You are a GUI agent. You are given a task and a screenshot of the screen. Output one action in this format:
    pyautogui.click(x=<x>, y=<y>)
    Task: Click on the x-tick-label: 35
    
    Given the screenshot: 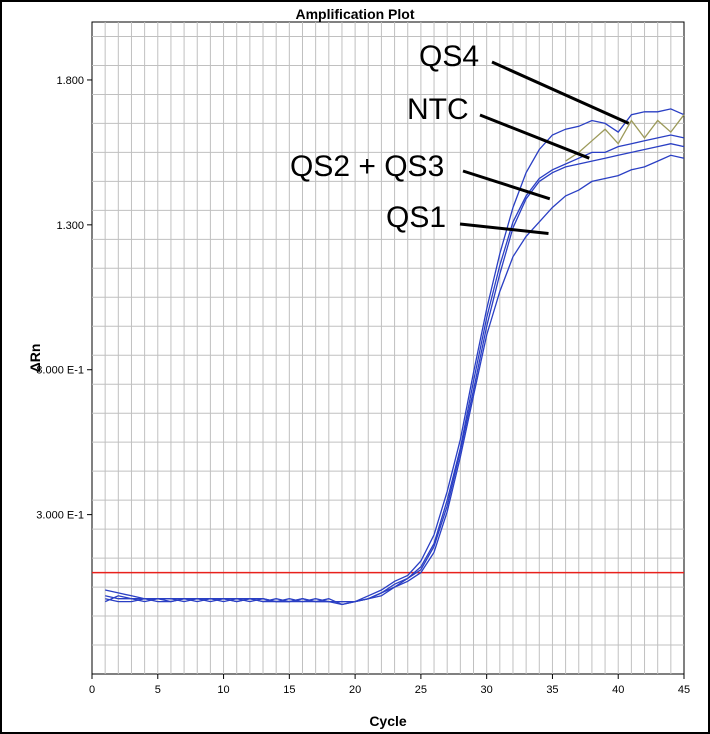 What is the action you would take?
    pyautogui.click(x=552, y=690)
    